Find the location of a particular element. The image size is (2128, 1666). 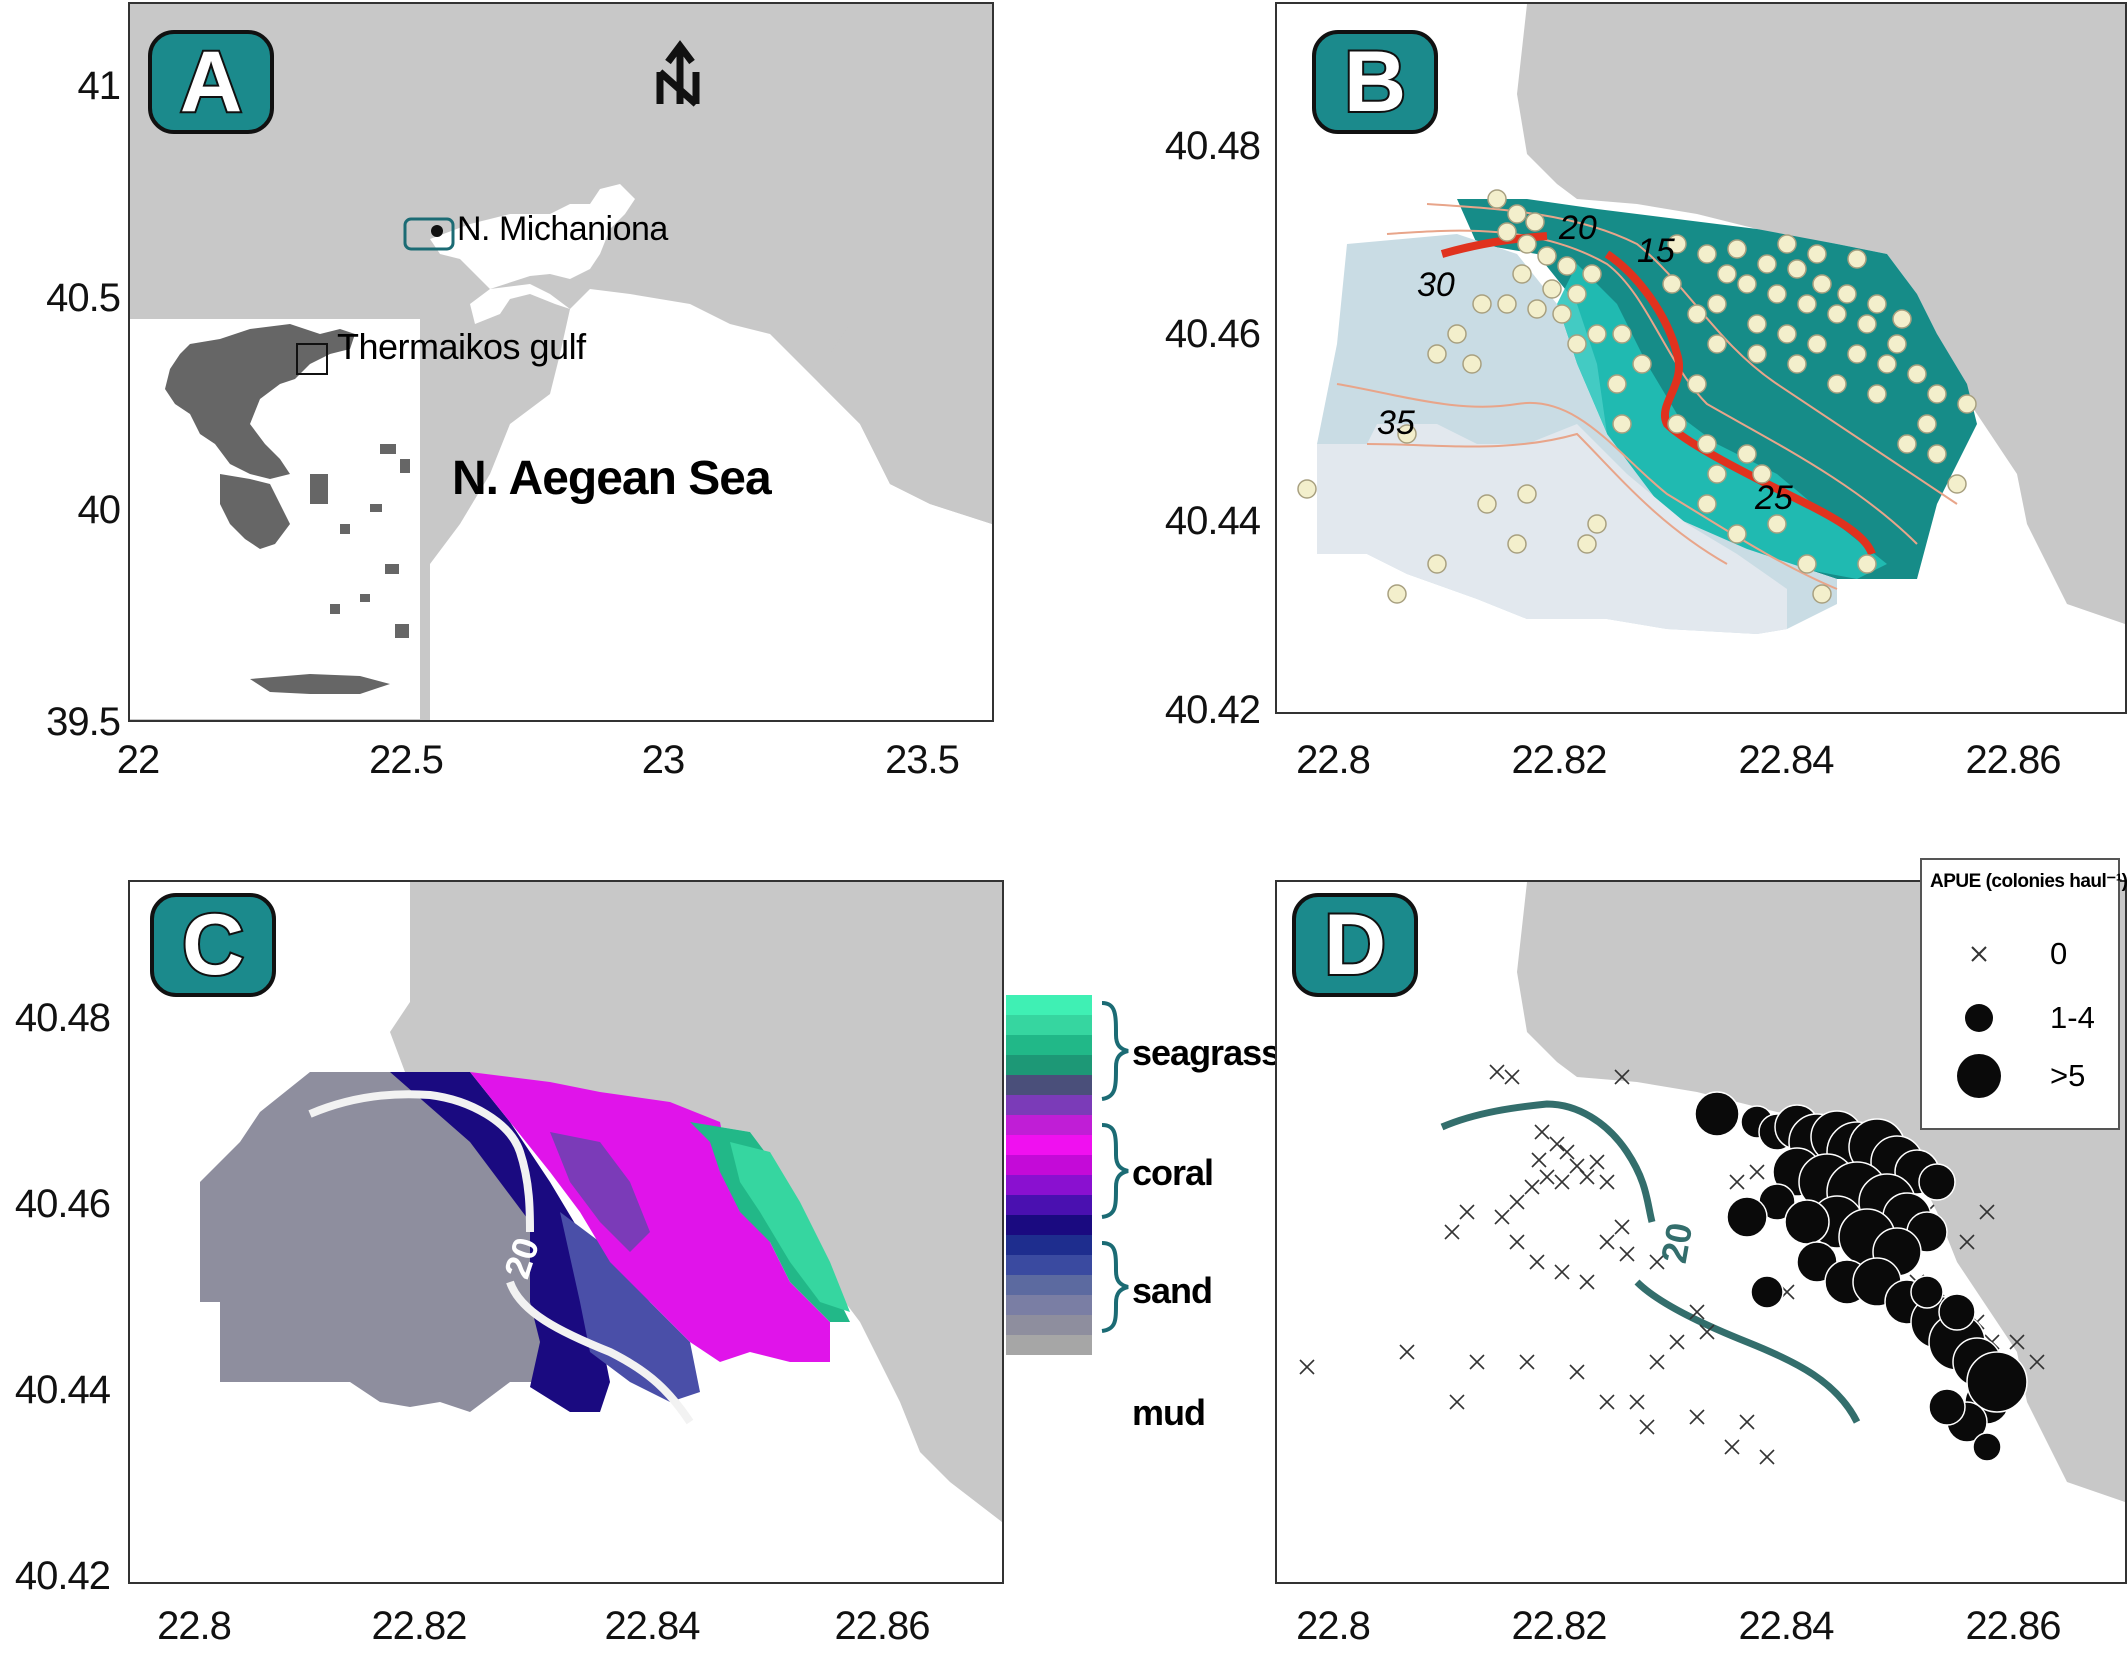

panel-c-svg is located at coordinates (601, 1202).